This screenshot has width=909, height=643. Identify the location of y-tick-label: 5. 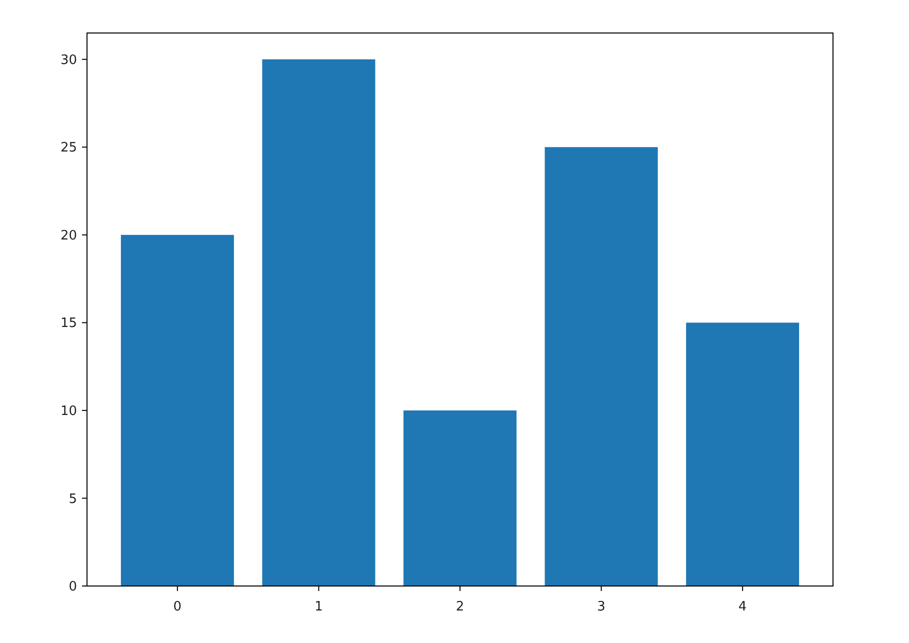
(72, 499).